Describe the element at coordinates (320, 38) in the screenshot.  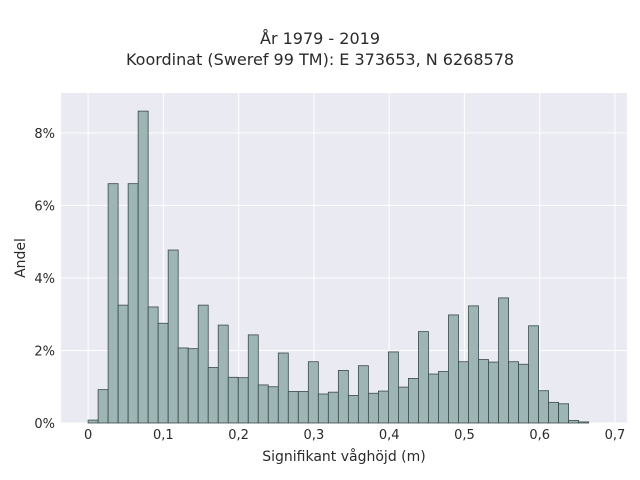
I see `chart-title-line-1: År 1979 - 2019` at that location.